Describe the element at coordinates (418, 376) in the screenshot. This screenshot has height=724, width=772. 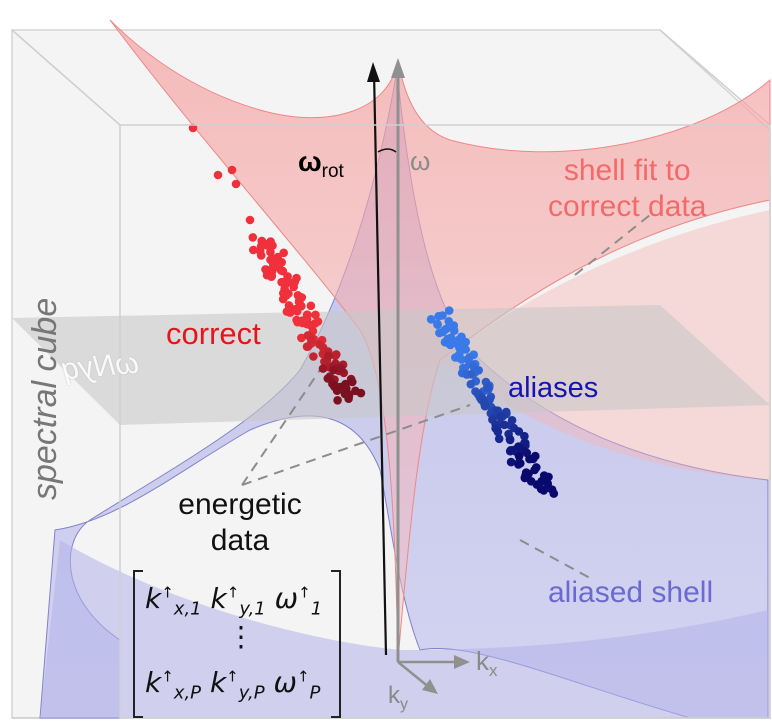
I see `axes` at that location.